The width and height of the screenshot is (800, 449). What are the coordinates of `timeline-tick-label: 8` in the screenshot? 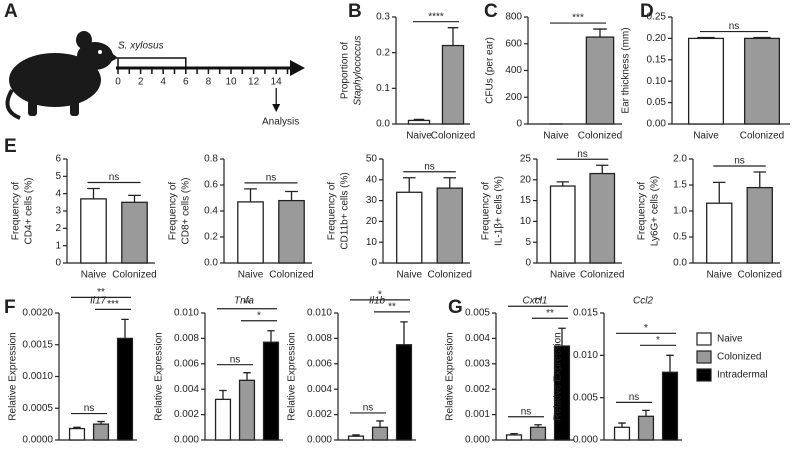 It's located at (209, 82).